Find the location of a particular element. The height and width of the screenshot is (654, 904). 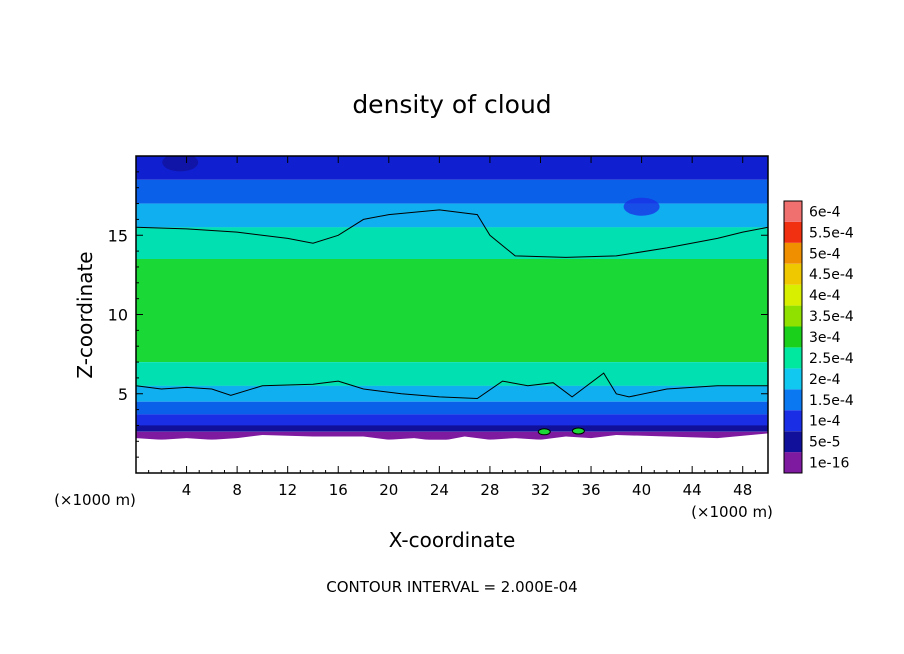

y-tick-label: 15 is located at coordinates (118, 235).